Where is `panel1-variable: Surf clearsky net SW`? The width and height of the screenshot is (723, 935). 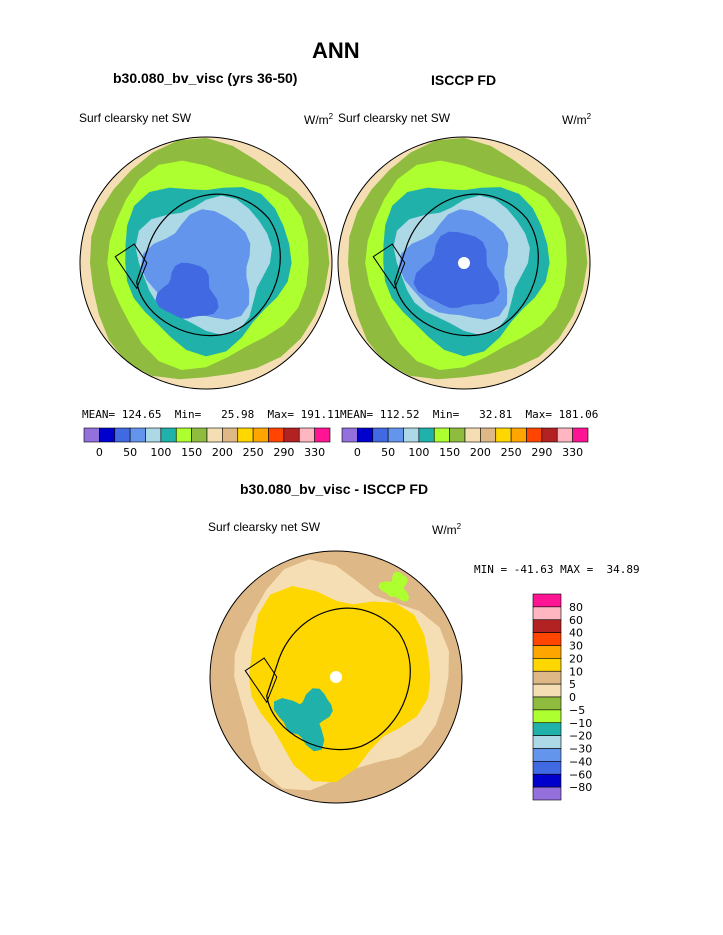 panel1-variable: Surf clearsky net SW is located at coordinates (135, 118).